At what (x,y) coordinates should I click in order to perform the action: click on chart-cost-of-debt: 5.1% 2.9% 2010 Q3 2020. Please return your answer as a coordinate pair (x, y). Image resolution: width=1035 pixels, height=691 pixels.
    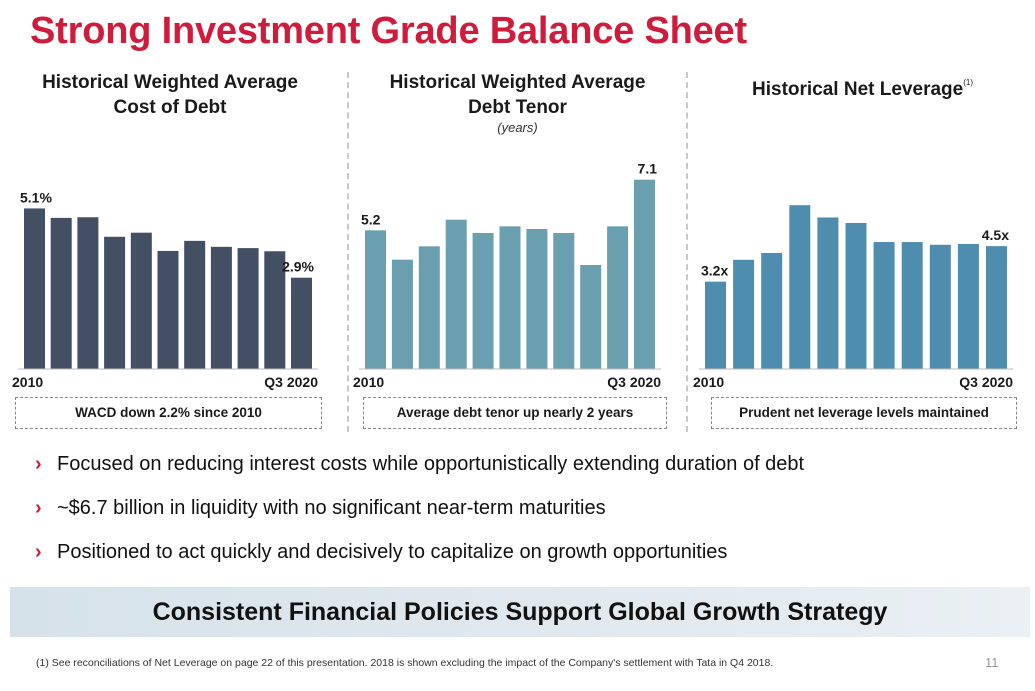
    Looking at the image, I should click on (165, 289).